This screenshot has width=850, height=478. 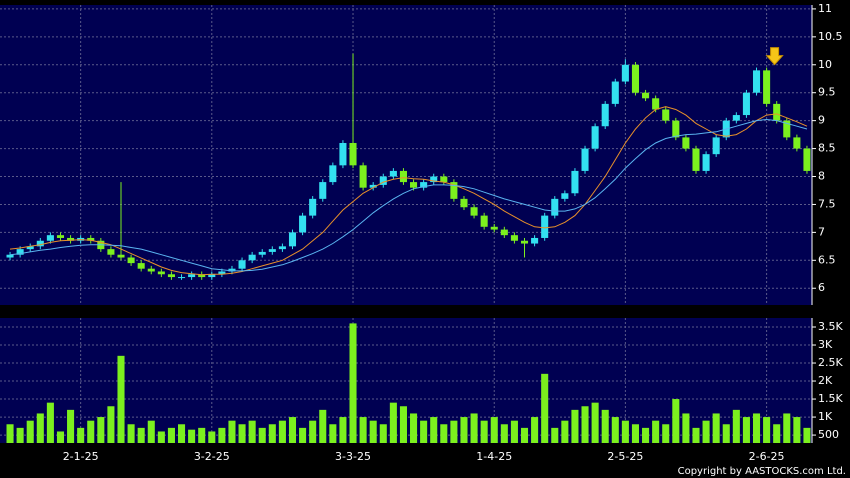 I want to click on y-tick-label: 9.5, so click(x=827, y=92).